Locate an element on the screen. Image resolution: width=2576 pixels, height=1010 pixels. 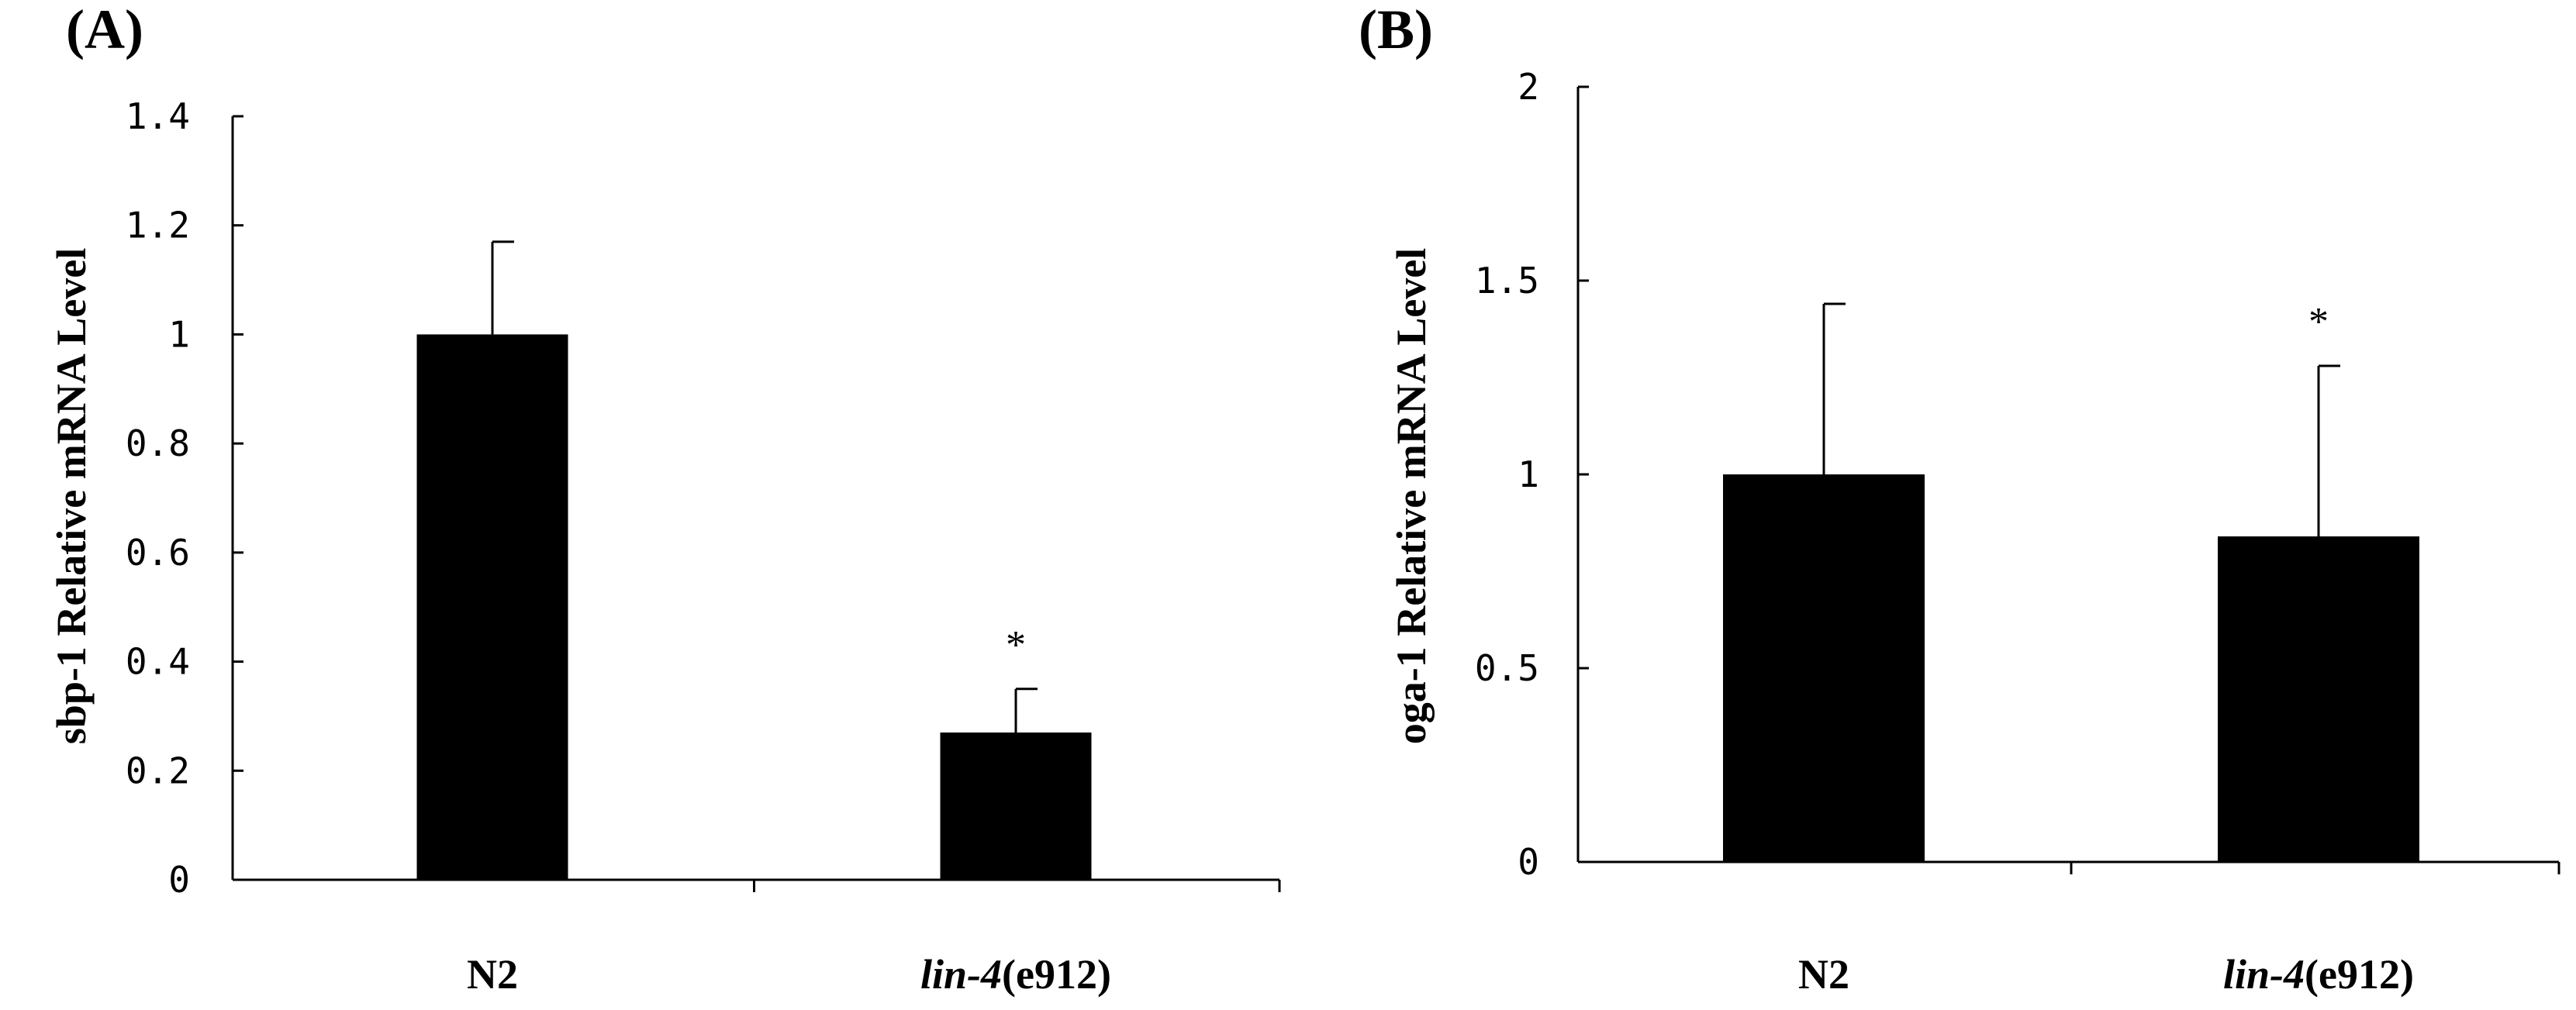
y-tick-label: 1.5 is located at coordinates (1507, 281).